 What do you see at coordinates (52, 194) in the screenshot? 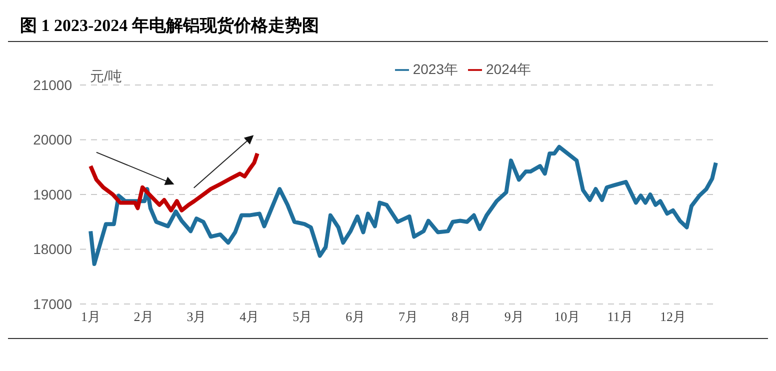
I see `y-tick-label: 19000` at bounding box center [52, 194].